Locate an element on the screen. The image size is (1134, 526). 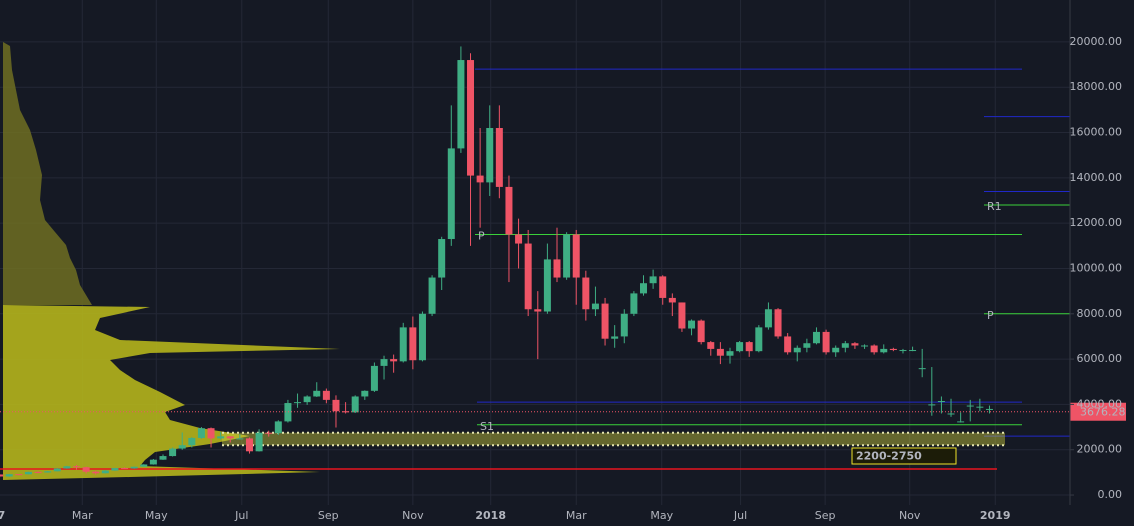
last-price-label: 3676.28 is located at coordinates (1103, 412).